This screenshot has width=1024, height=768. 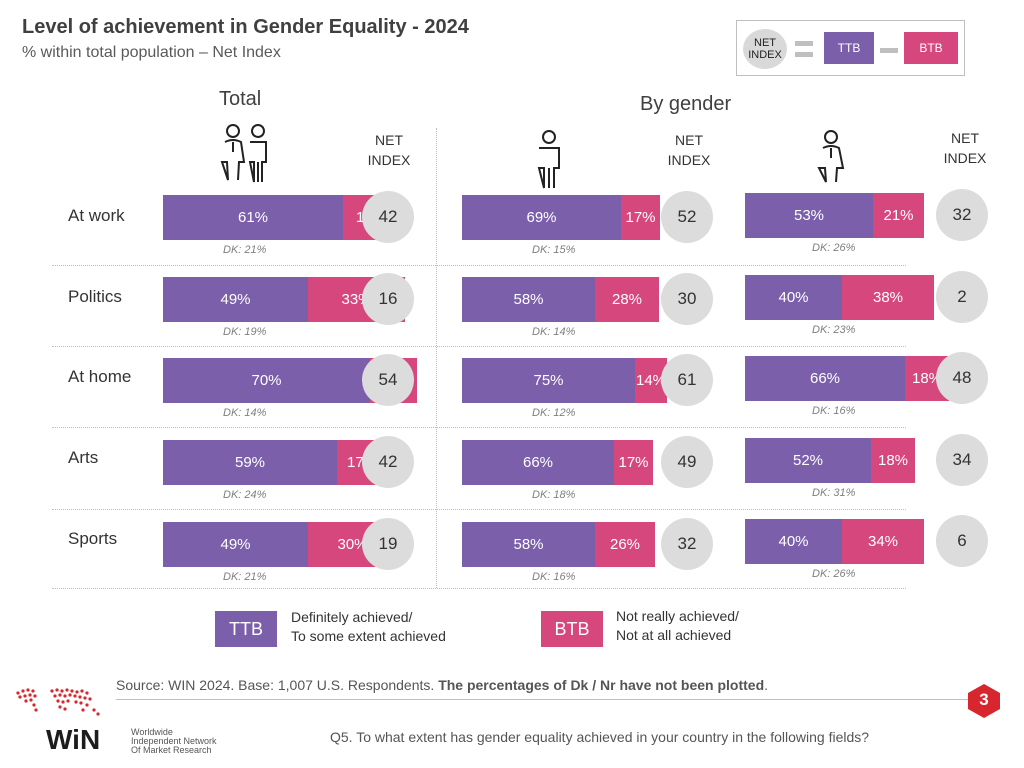 I want to click on dk-label: DK: 26%, so click(x=834, y=574).